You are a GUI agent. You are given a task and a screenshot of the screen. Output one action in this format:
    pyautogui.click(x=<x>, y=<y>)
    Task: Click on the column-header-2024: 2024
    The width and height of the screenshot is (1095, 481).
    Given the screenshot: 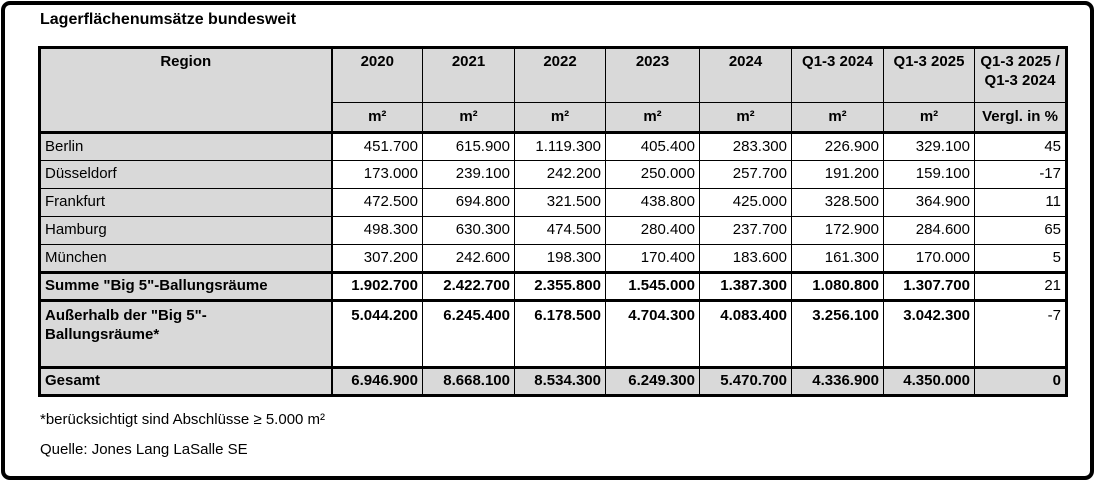 What is the action you would take?
    pyautogui.click(x=745, y=75)
    